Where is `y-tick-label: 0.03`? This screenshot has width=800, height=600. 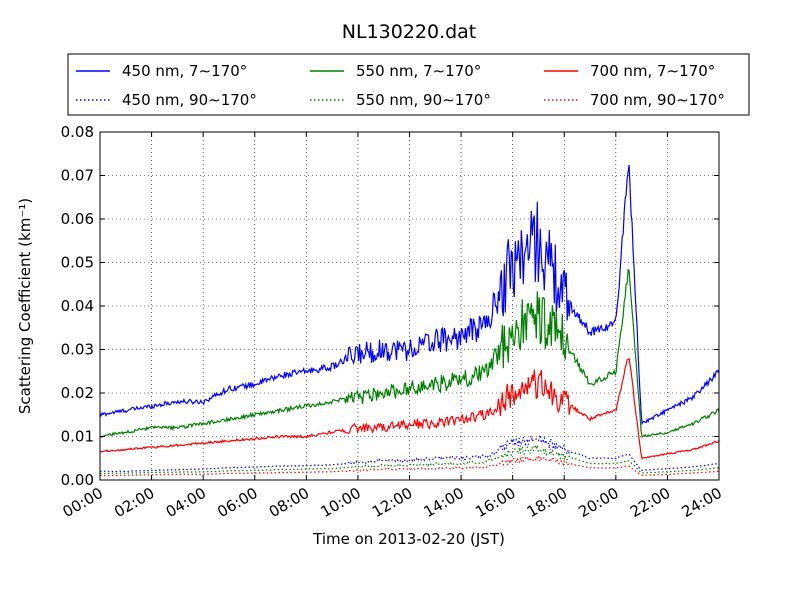
y-tick-label: 0.03 is located at coordinates (77, 350).